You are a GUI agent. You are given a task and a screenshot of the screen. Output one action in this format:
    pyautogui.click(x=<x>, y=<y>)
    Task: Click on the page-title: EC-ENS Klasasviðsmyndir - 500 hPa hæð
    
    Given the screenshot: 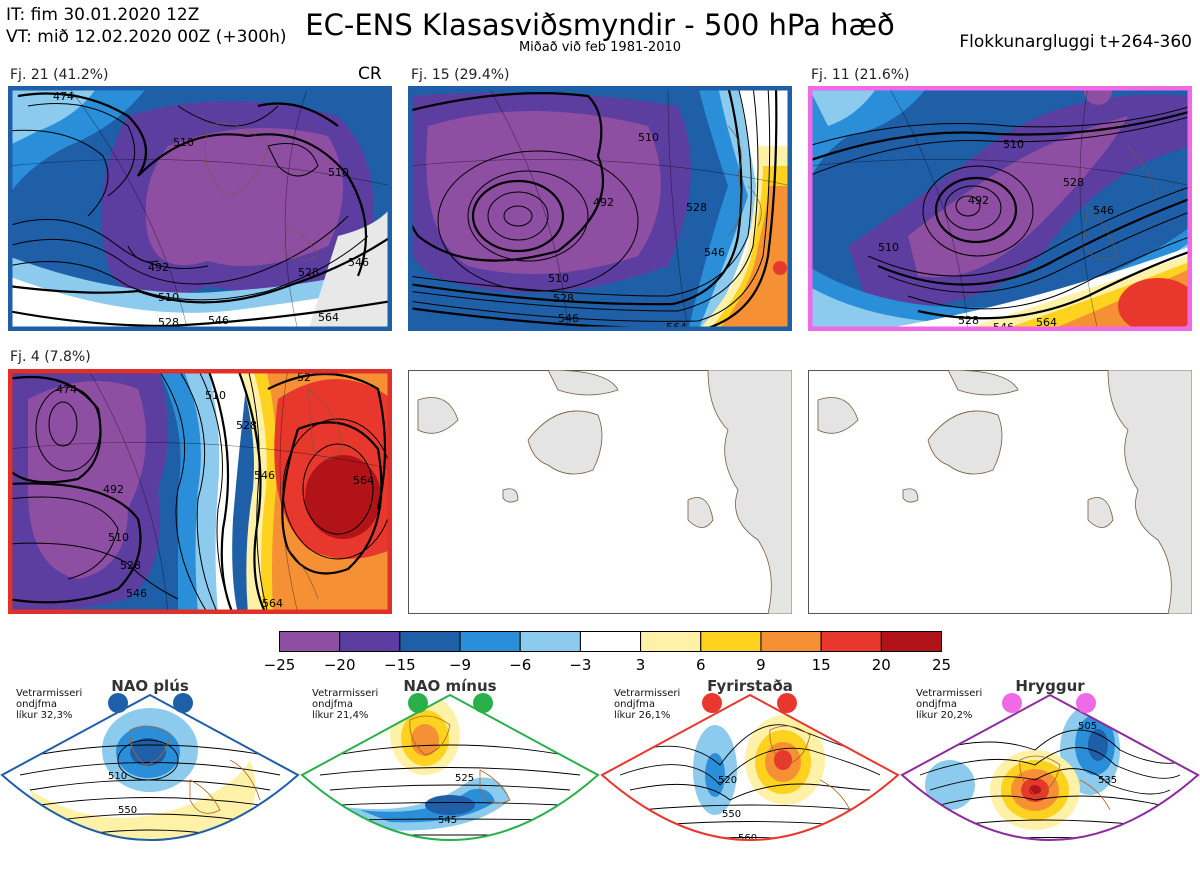 What is the action you would take?
    pyautogui.click(x=600, y=25)
    